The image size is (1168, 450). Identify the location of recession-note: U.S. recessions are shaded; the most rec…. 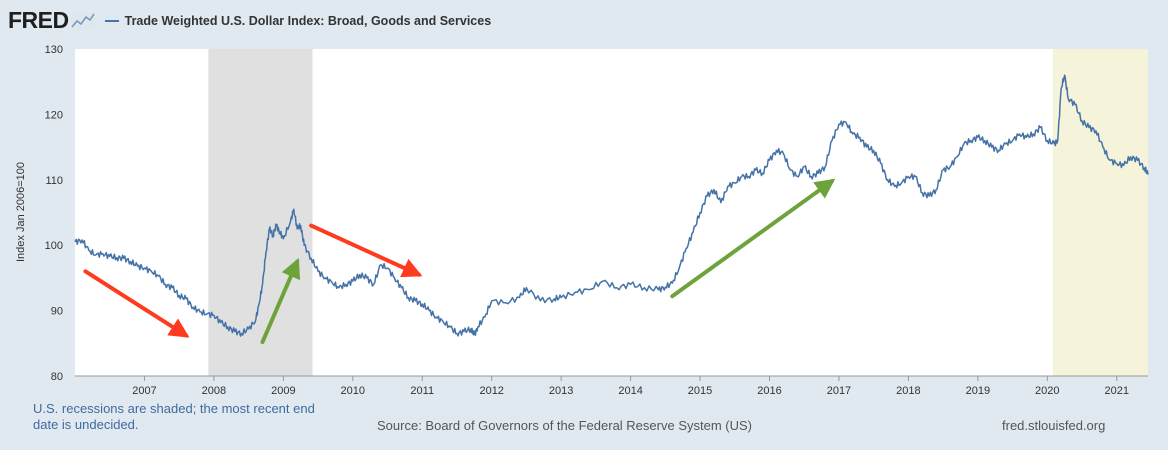
(174, 416).